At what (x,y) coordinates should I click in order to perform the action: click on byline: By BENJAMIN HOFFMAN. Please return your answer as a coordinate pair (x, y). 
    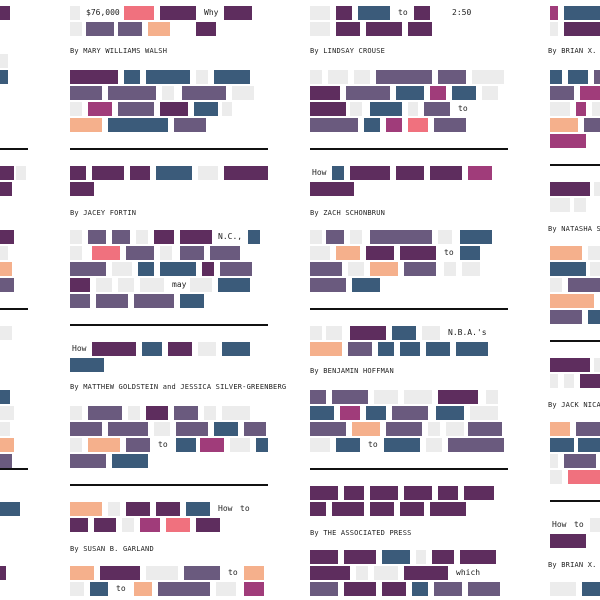
    Looking at the image, I should click on (352, 371).